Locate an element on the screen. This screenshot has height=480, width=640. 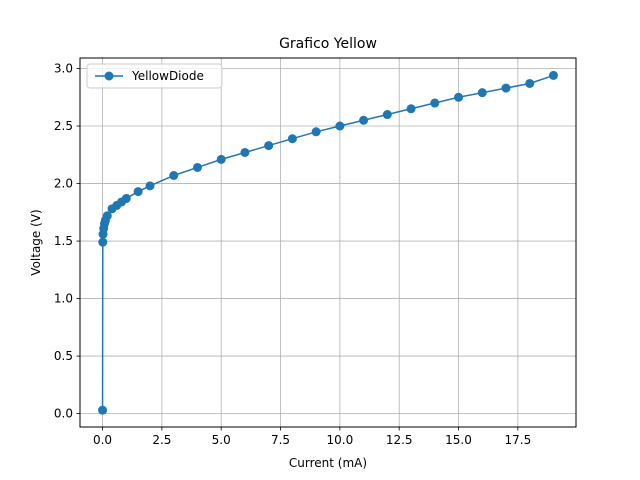
legend: YellowDiode is located at coordinates (154, 76).